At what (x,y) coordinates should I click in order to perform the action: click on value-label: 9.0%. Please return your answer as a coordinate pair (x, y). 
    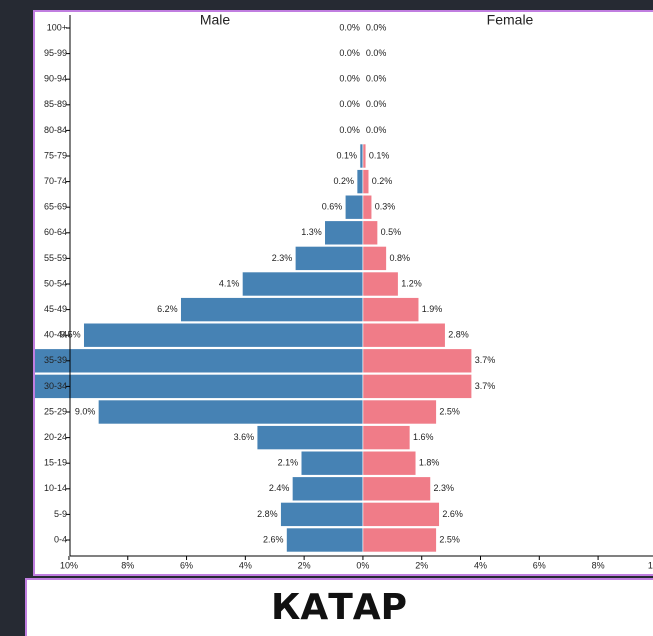
    Looking at the image, I should click on (85, 411).